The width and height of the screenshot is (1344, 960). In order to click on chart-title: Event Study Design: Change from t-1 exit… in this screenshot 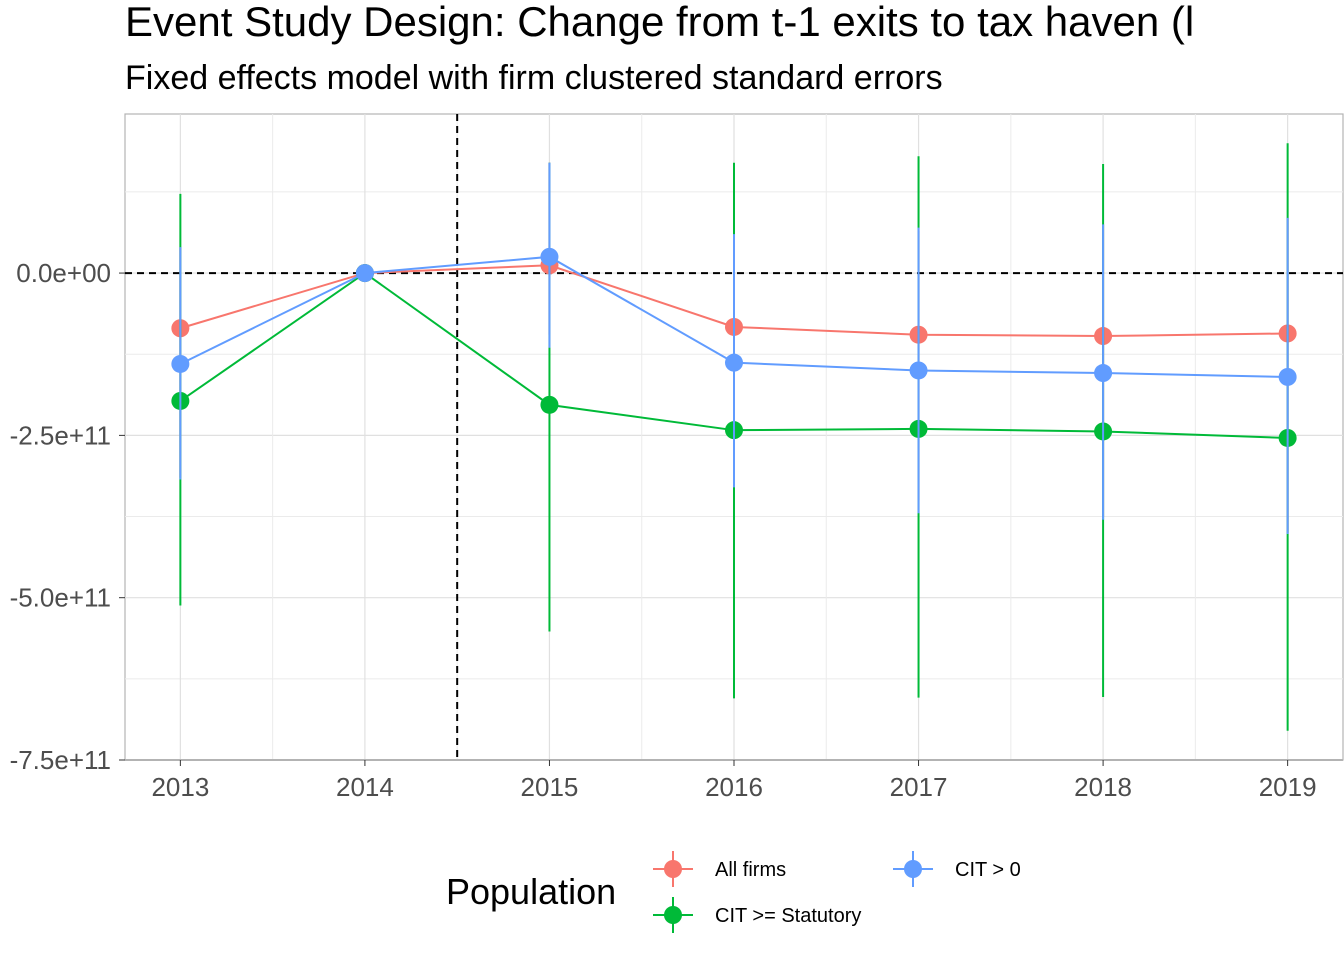, I will do `click(660, 22)`.